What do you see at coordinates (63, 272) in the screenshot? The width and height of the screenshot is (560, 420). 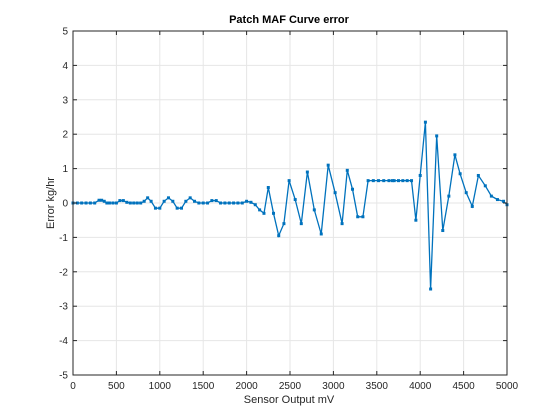 I see `y-tick-label: -2` at bounding box center [63, 272].